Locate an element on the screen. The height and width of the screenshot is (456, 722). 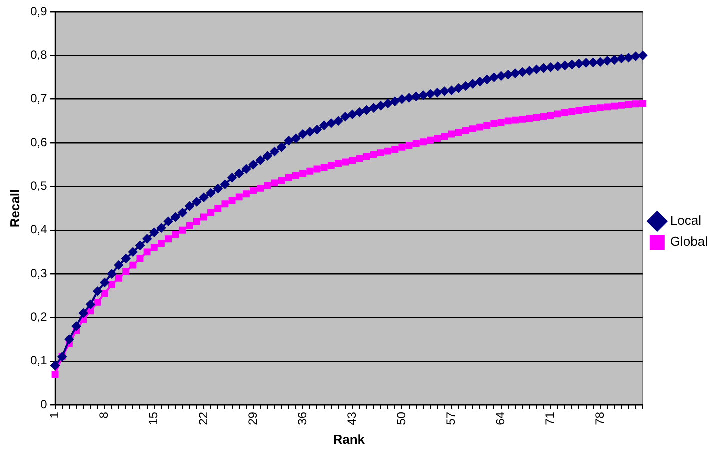
y-tick-label: 0,8 is located at coordinates (39, 55).